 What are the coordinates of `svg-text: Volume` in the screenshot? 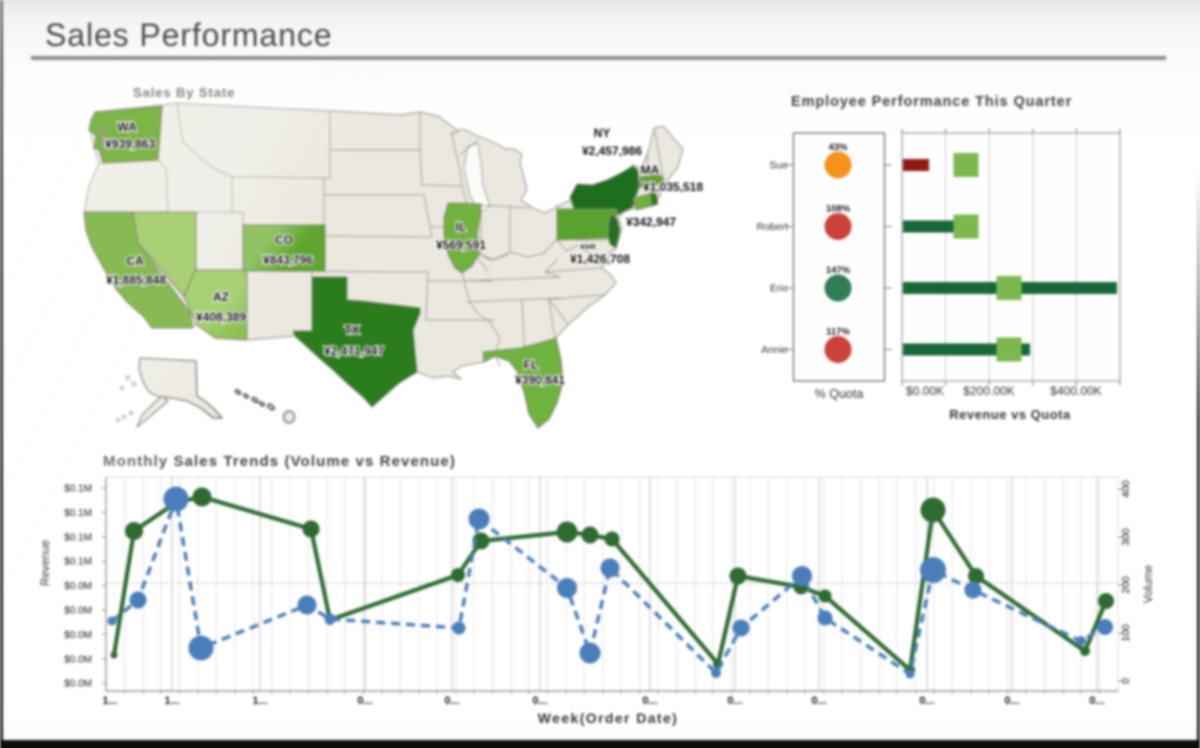 It's located at (1149, 584).